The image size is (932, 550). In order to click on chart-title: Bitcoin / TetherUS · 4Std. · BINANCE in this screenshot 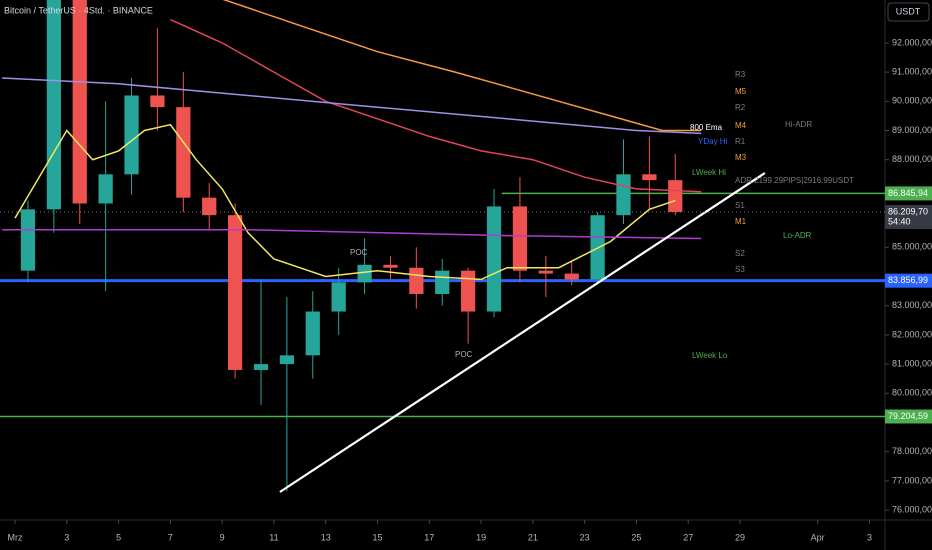, I will do `click(78, 10)`.